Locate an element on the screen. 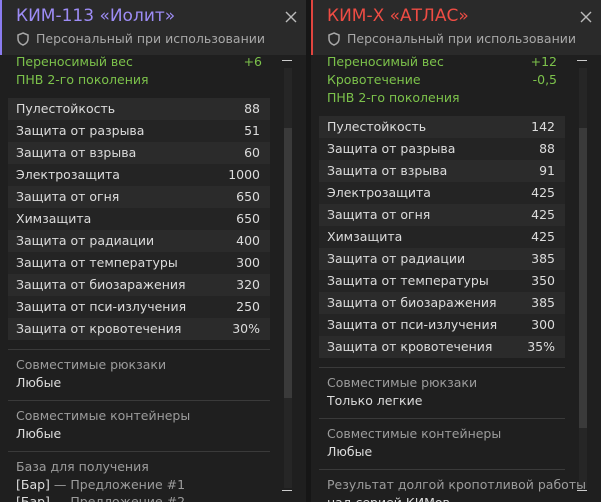 This screenshot has width=601, height=502. stat-row: Защита от температуры 300 is located at coordinates (139, 263).